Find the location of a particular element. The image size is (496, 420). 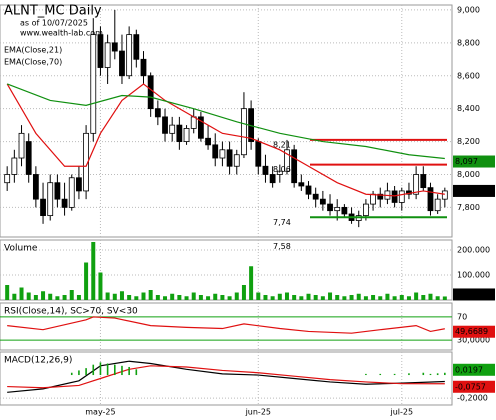

legend-entry: EMA(Close,70) is located at coordinates (33, 62).